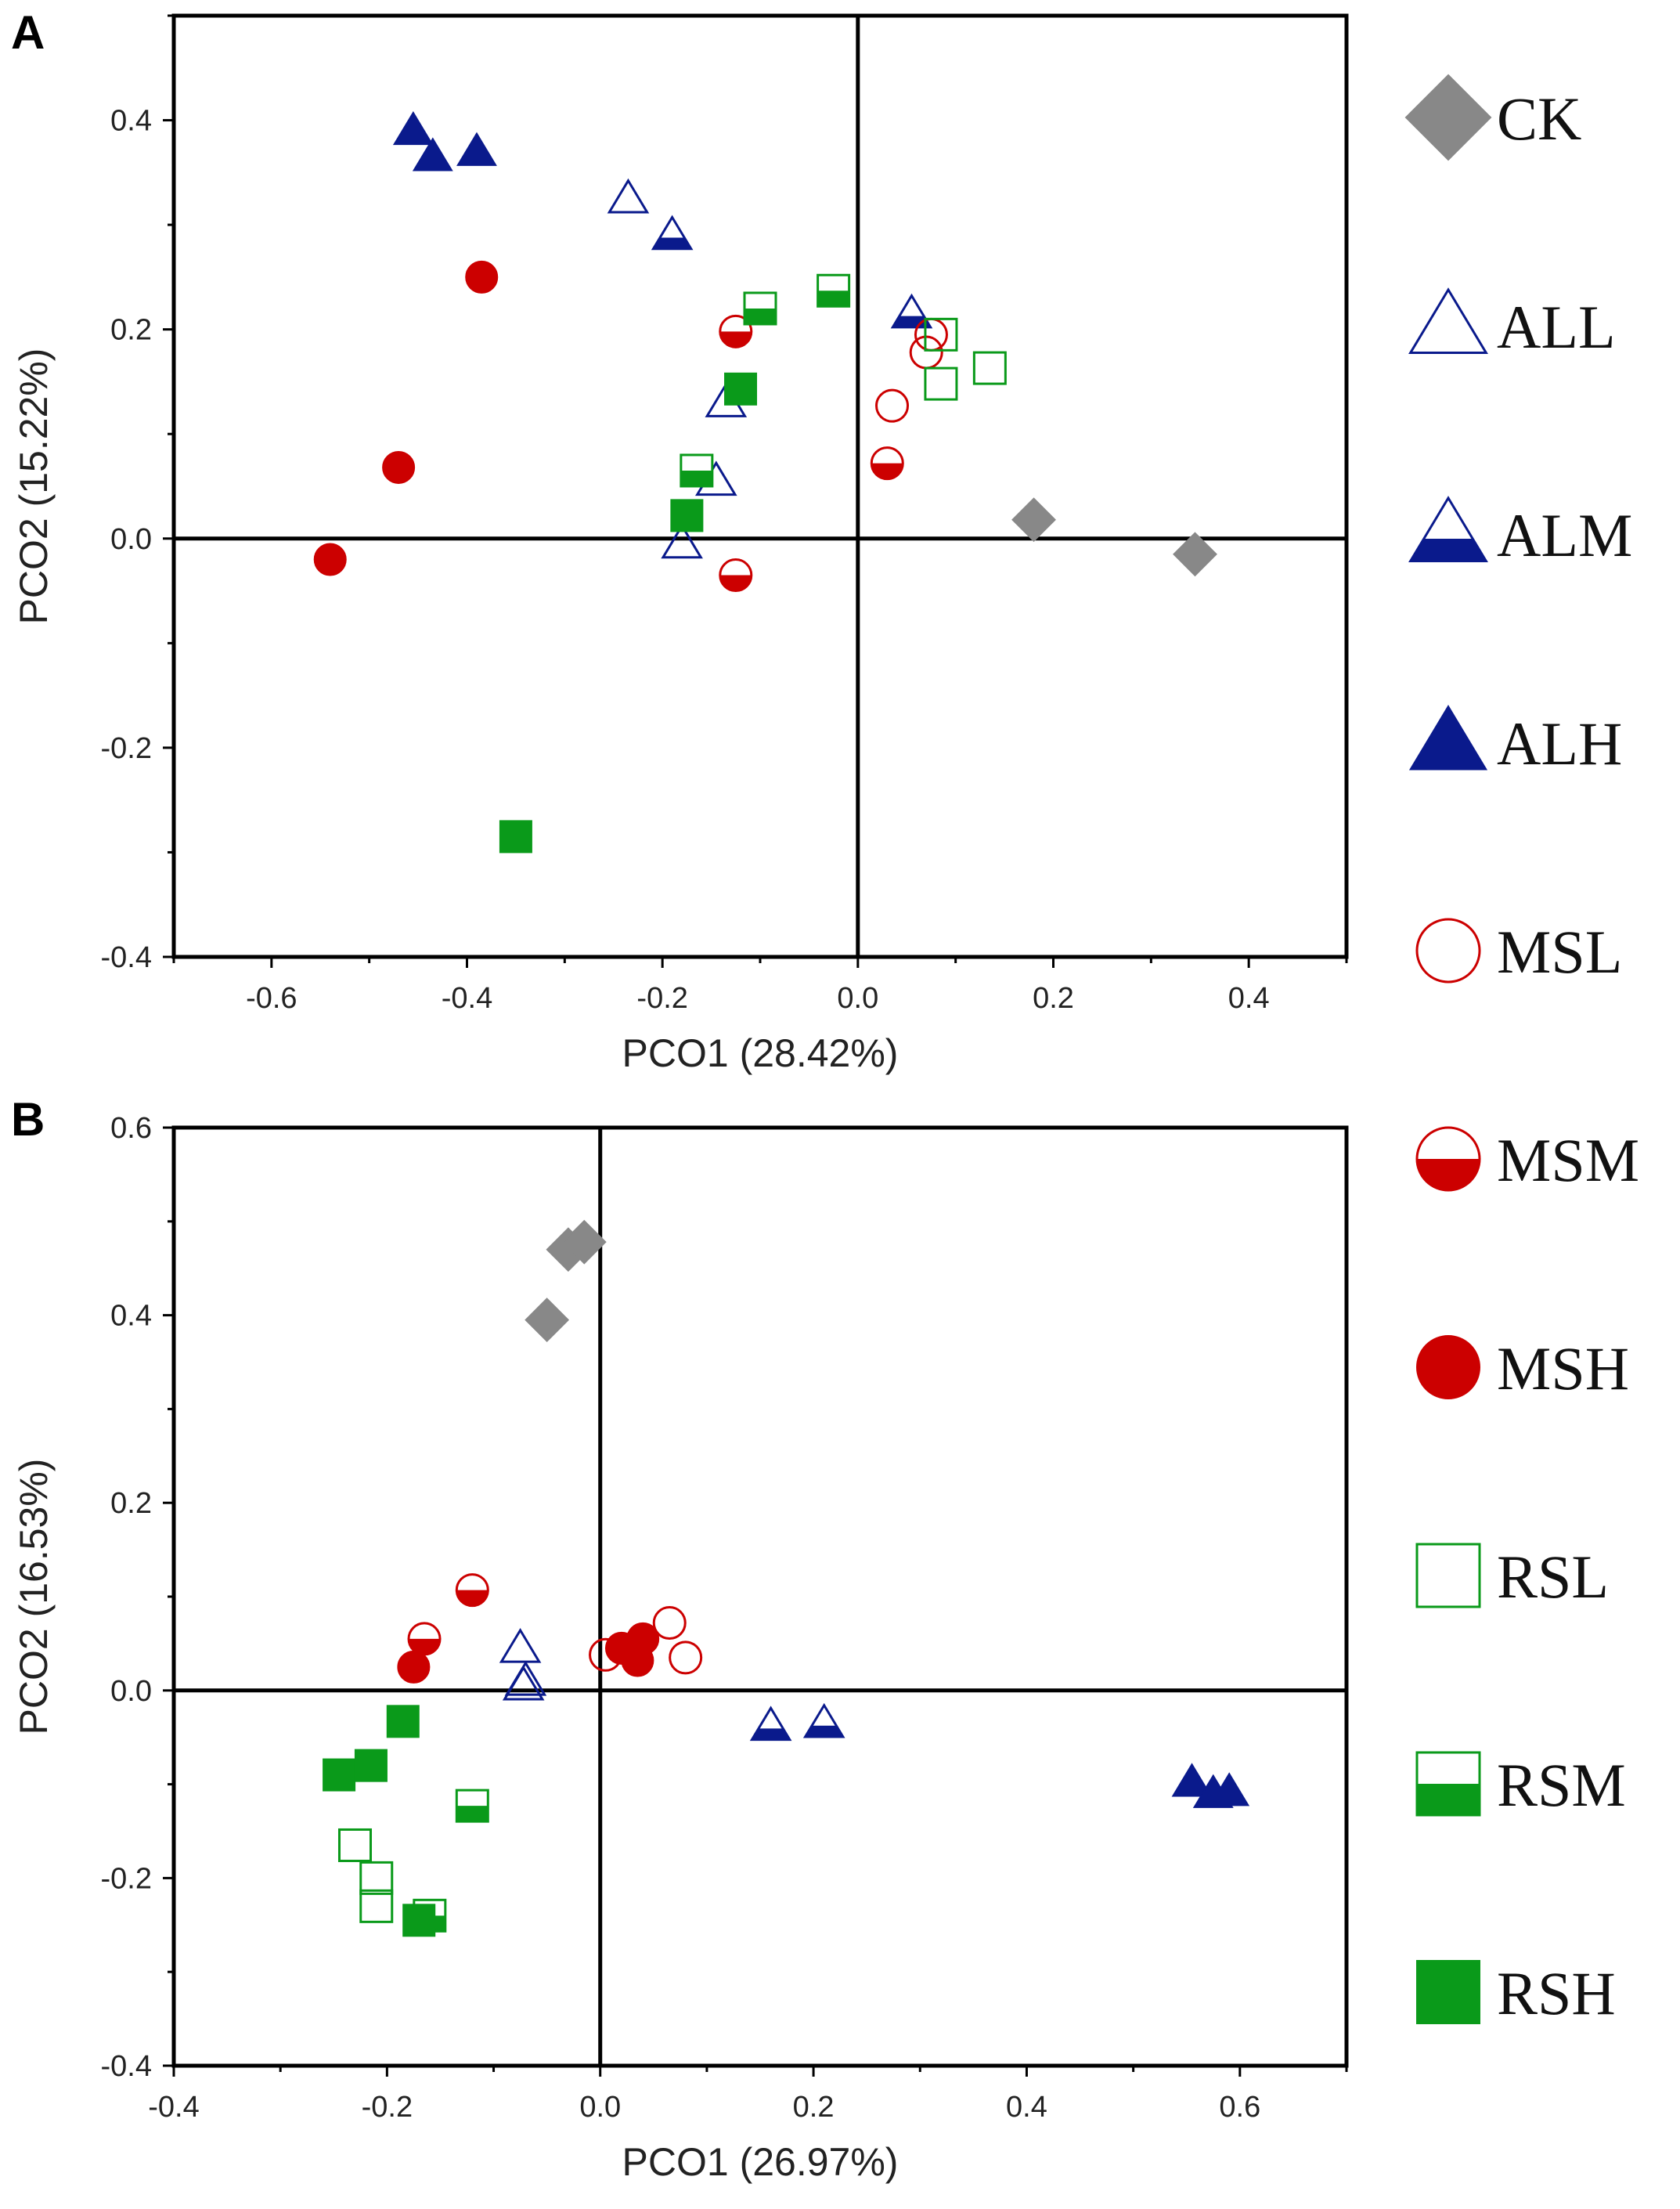 The height and width of the screenshot is (2209, 1680). What do you see at coordinates (1559, 743) in the screenshot?
I see `legend-label-alh: ALH` at bounding box center [1559, 743].